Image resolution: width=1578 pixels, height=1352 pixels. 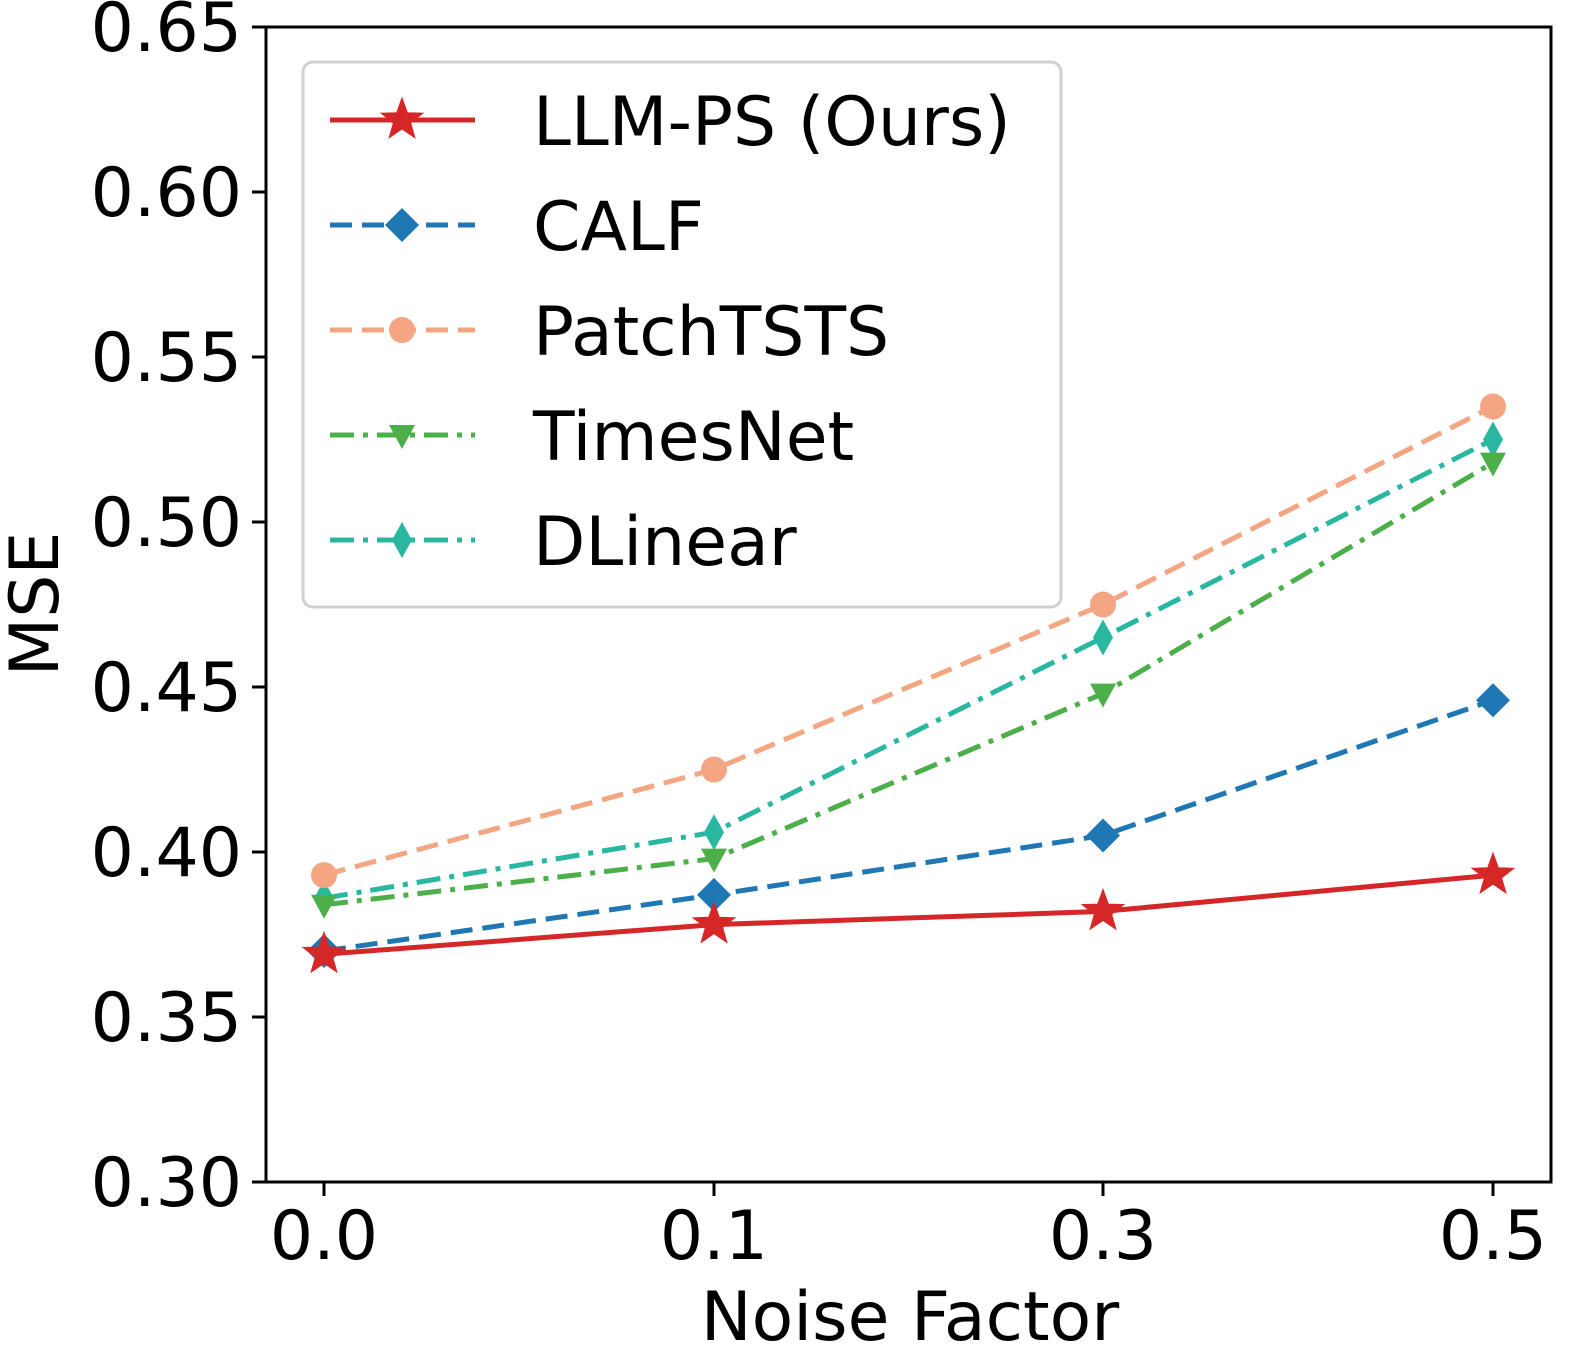 I want to click on legend-item-dlinear: DLinear, so click(x=563, y=542).